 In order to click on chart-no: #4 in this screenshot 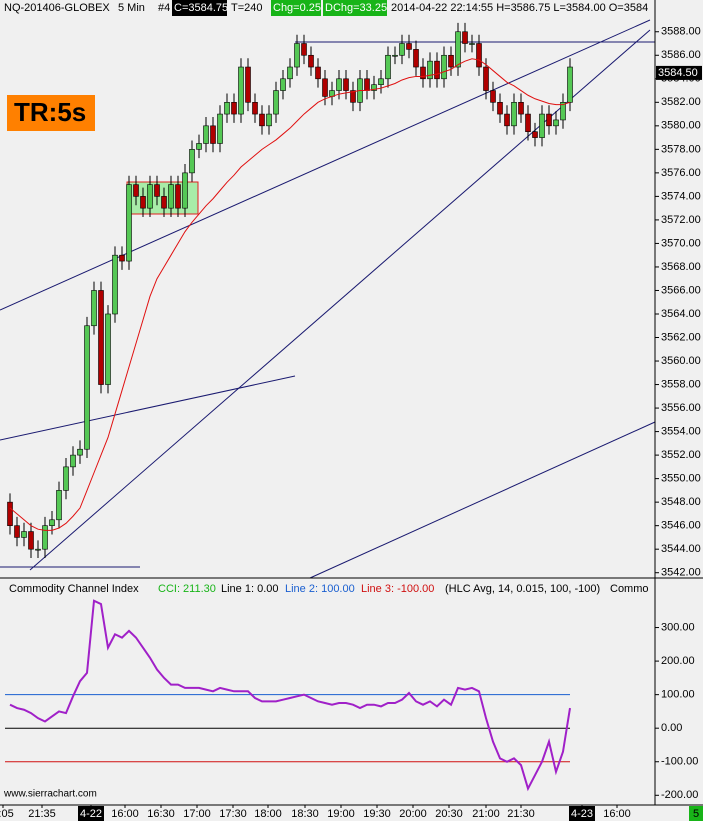, I will do `click(164, 8)`.